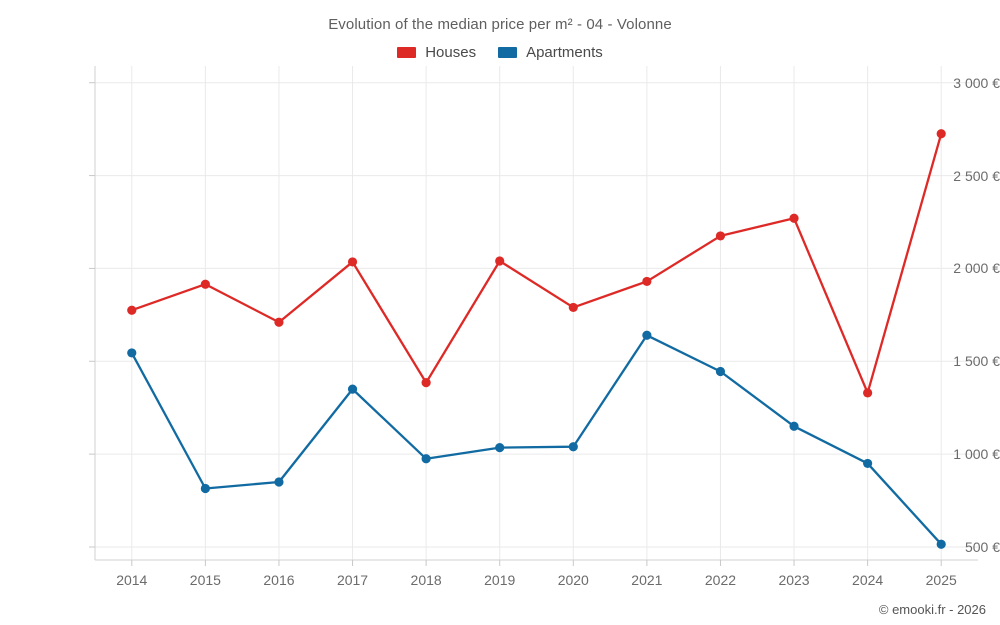 This screenshot has height=625, width=1000. I want to click on data-point-houses-2016, so click(279, 322).